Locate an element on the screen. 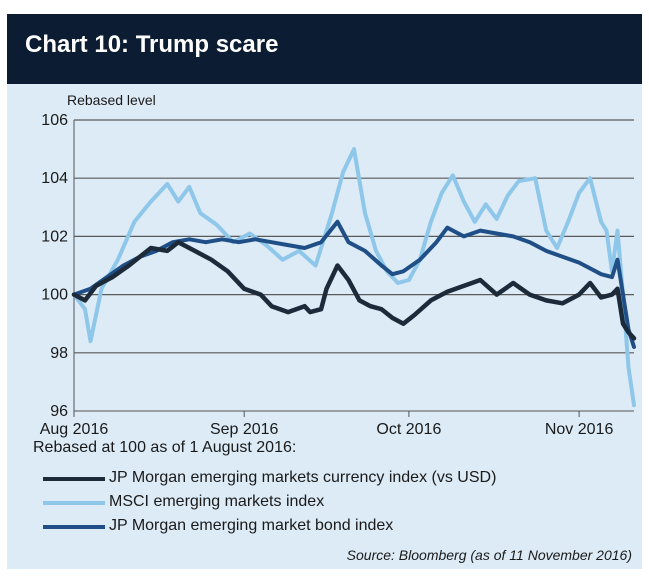 The width and height of the screenshot is (649, 576). y-tick-label: 96 is located at coordinates (59, 411).